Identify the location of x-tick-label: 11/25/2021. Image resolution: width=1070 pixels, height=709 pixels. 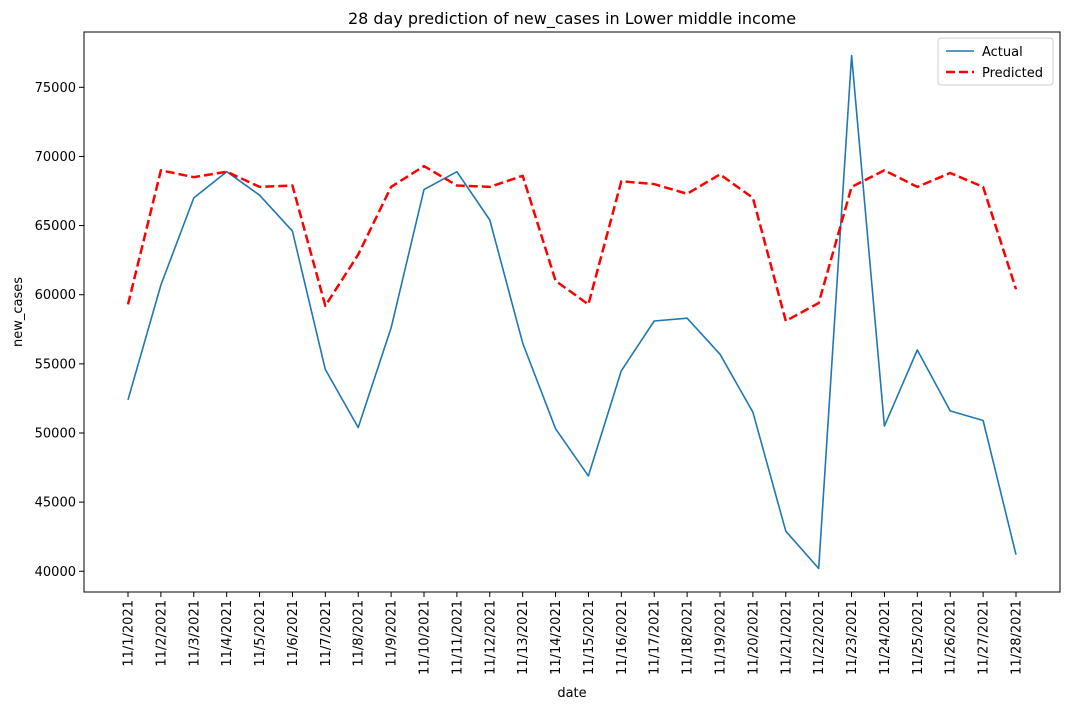
(918, 637).